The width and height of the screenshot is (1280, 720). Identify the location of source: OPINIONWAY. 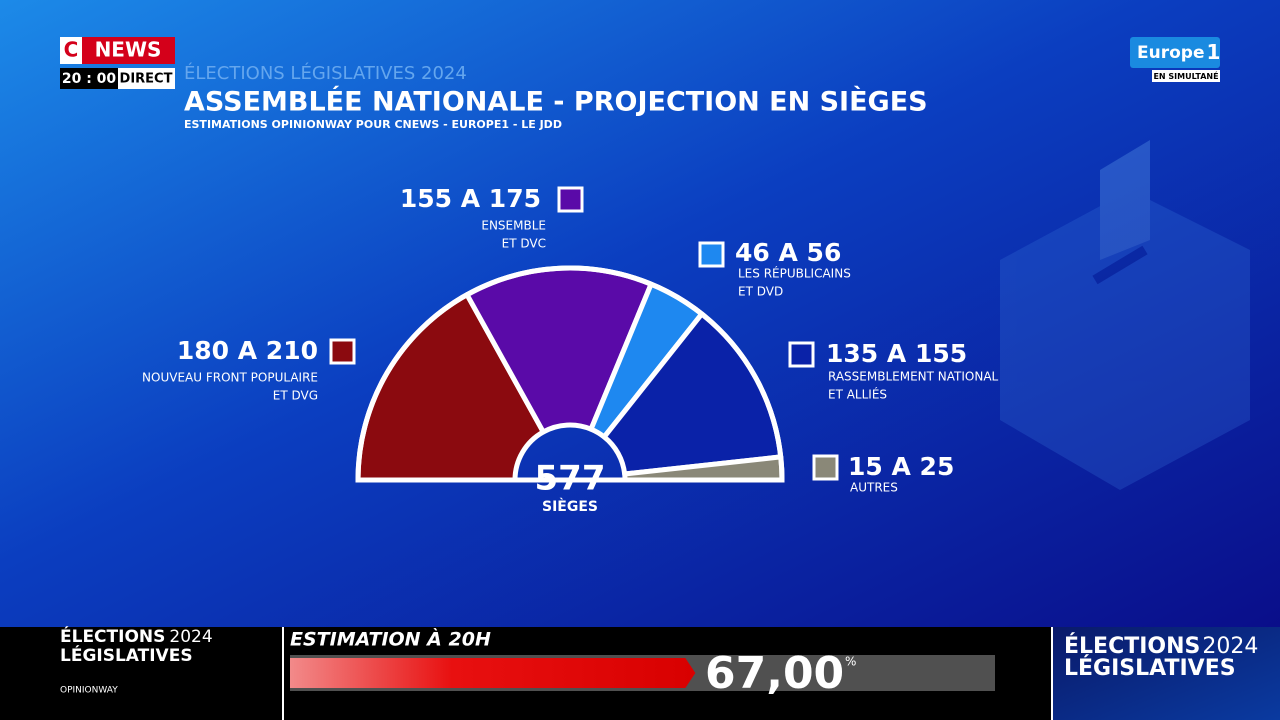
(89, 691).